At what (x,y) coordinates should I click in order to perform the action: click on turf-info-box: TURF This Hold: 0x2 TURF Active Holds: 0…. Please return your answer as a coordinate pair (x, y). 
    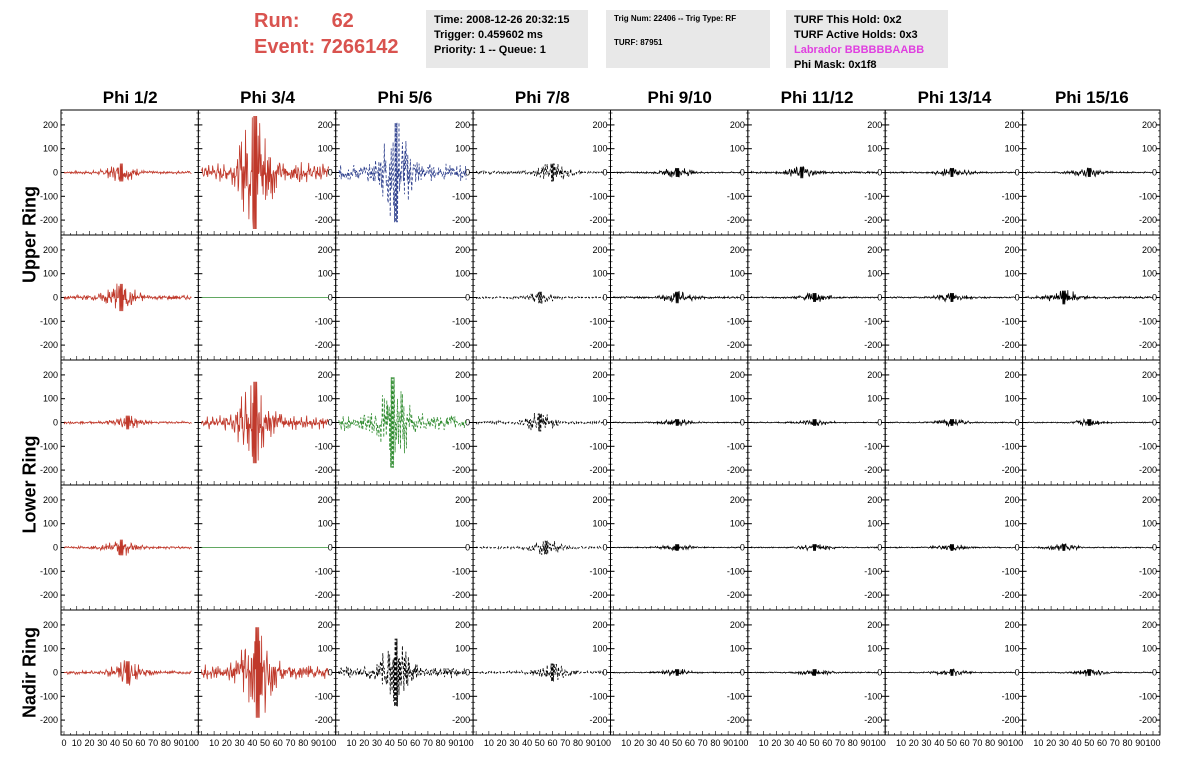
    Looking at the image, I should click on (867, 40).